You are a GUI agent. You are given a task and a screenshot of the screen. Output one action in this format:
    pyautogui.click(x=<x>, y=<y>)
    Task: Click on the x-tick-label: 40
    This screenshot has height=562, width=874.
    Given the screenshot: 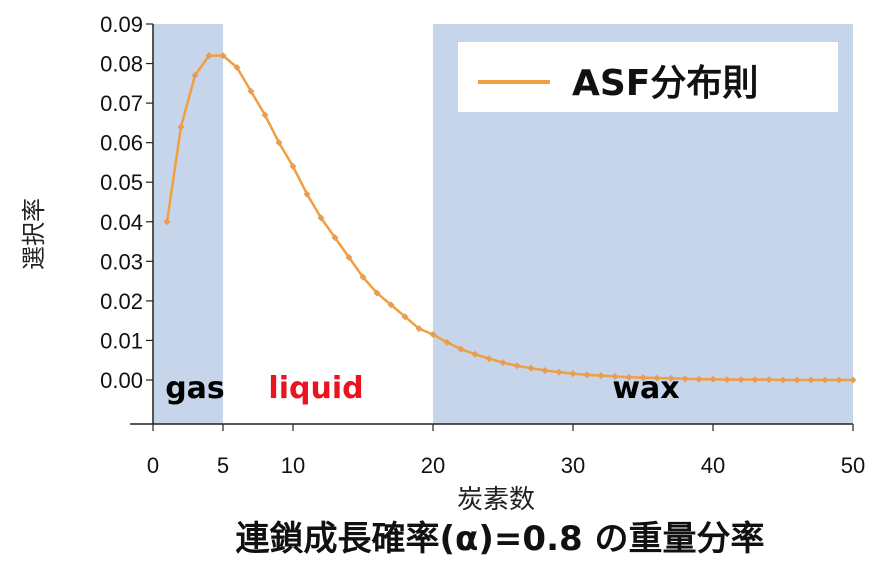 What is the action you would take?
    pyautogui.click(x=713, y=465)
    